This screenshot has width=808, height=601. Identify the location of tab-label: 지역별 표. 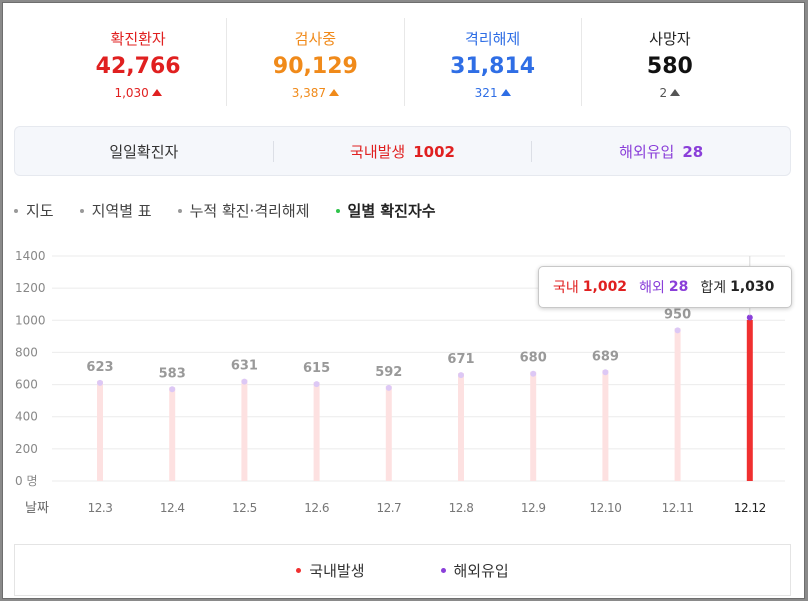
(121, 211).